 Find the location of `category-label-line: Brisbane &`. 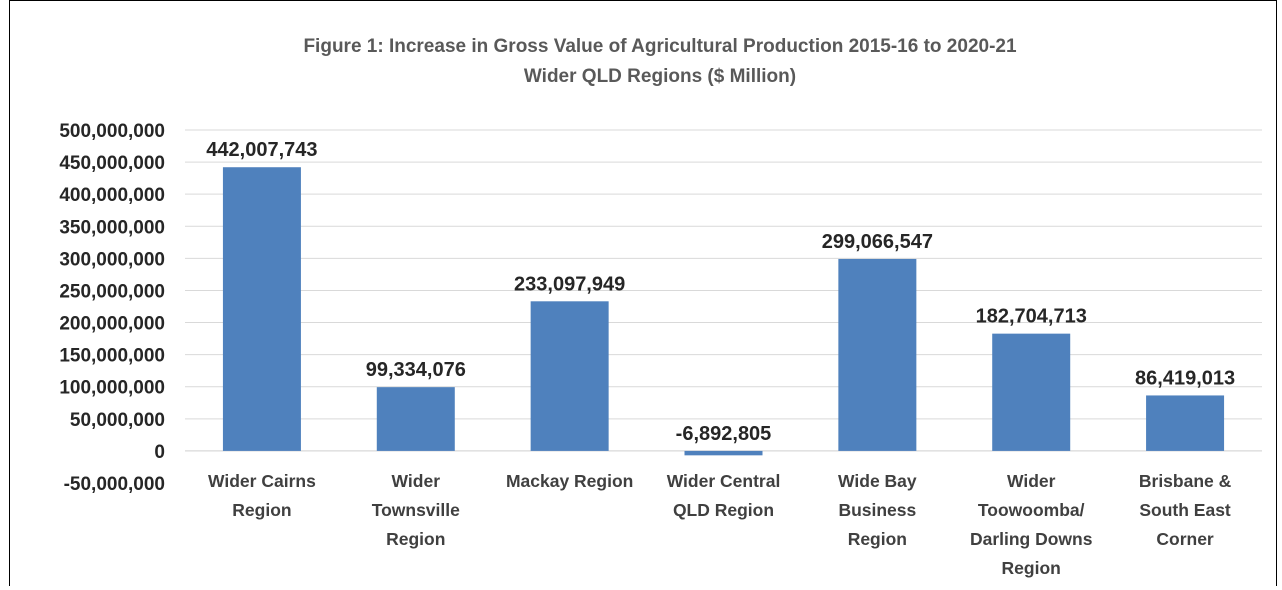

category-label-line: Brisbane & is located at coordinates (1185, 481).